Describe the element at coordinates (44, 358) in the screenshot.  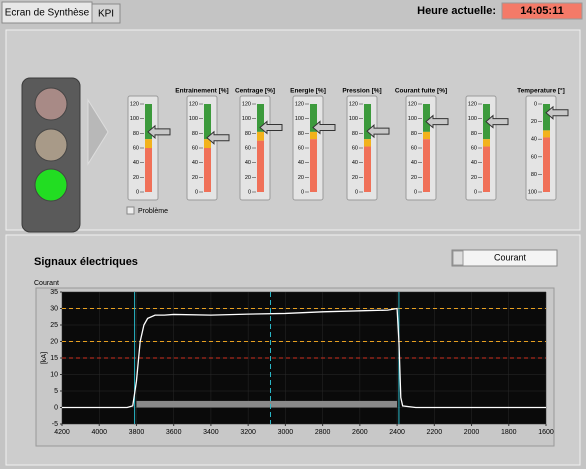
I see `y-axis-label: [kA]` at that location.